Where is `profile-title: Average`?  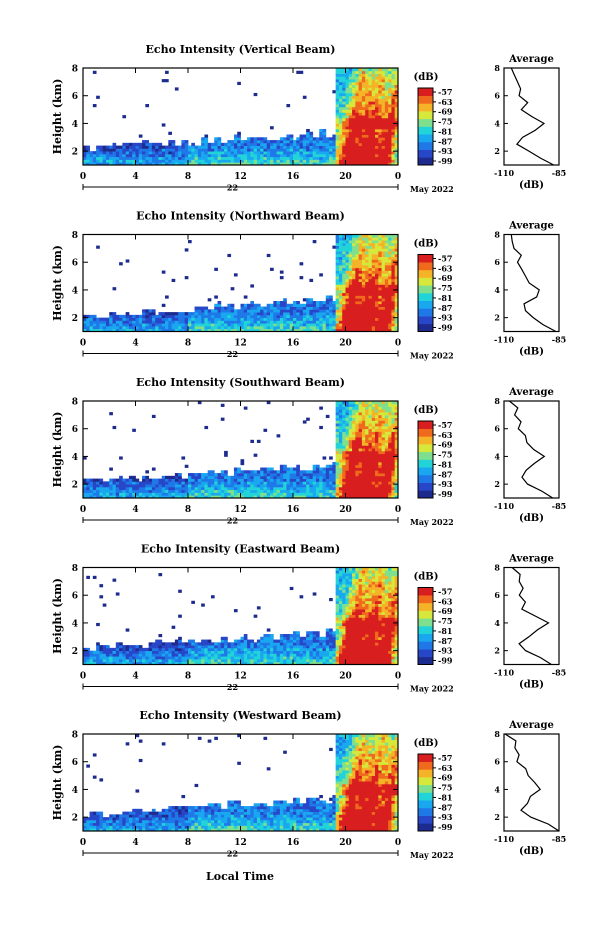
profile-title: Average is located at coordinates (531, 226).